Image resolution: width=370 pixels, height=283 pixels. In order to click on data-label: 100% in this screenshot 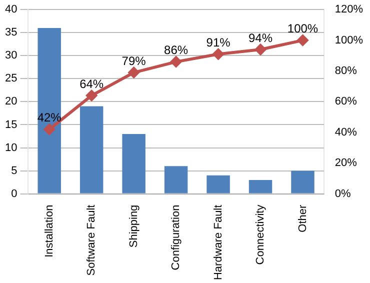, I will do `click(302, 29)`.